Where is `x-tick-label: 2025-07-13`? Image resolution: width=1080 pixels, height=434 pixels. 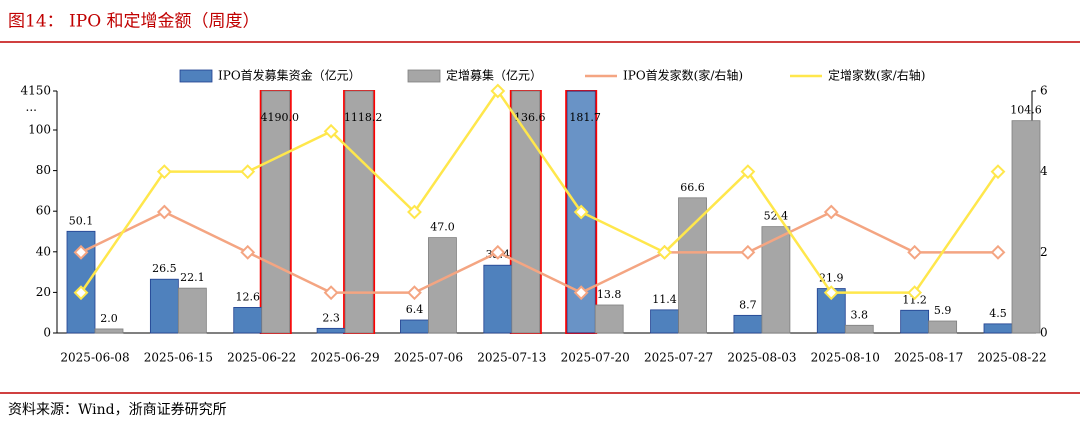
x-tick-label: 2025-07-13 is located at coordinates (511, 358).